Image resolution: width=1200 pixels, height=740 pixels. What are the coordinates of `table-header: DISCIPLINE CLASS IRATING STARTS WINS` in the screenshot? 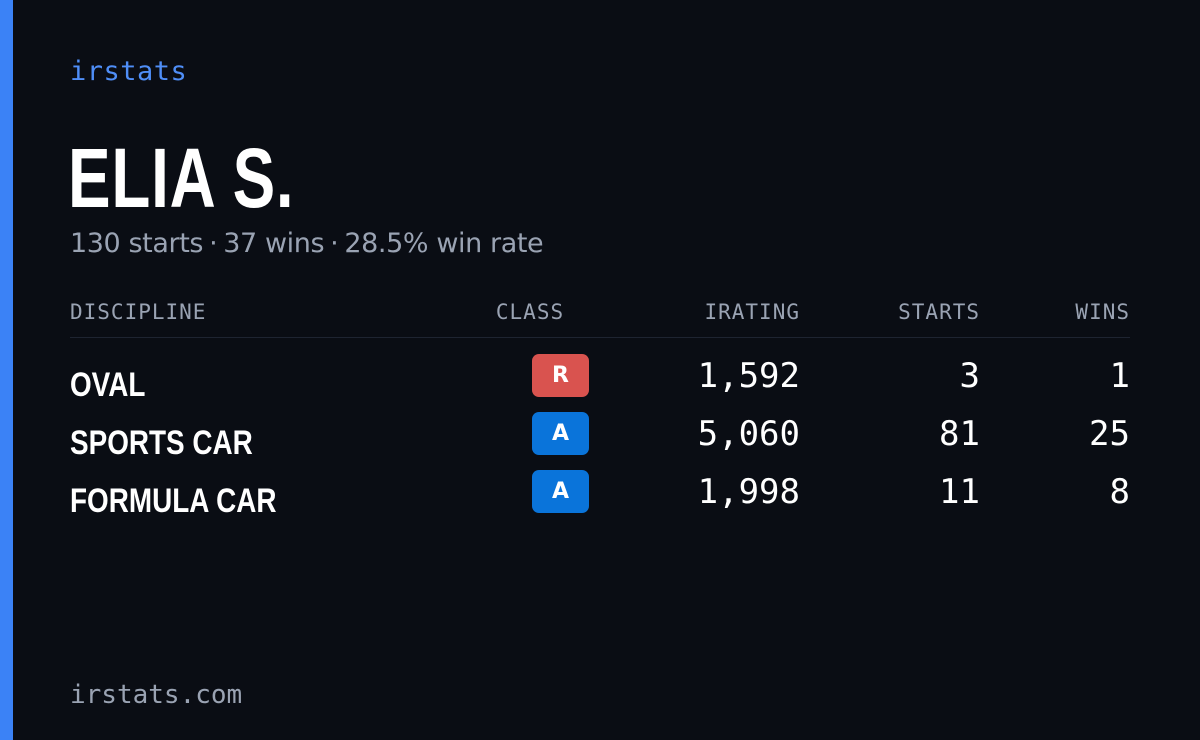 It's located at (600, 319).